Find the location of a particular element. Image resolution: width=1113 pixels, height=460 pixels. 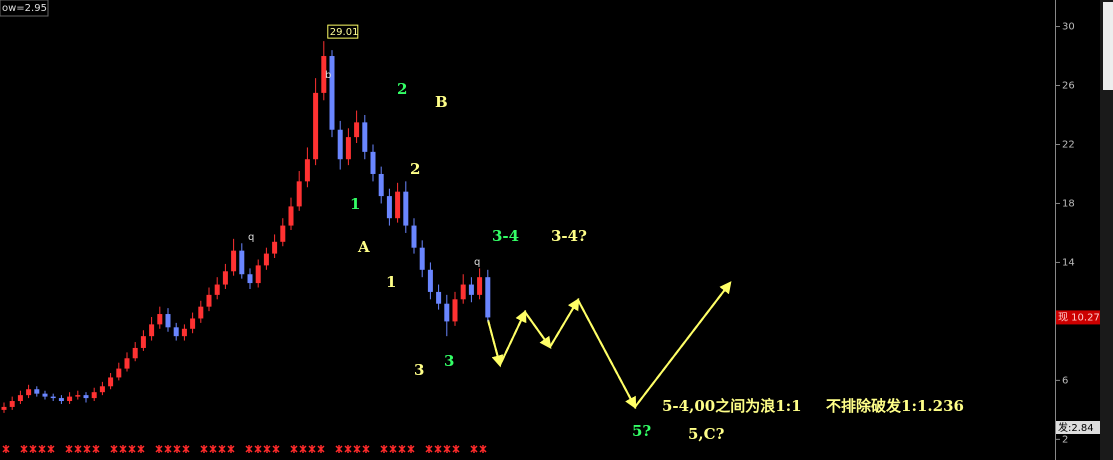

peak-box is located at coordinates (343, 31).